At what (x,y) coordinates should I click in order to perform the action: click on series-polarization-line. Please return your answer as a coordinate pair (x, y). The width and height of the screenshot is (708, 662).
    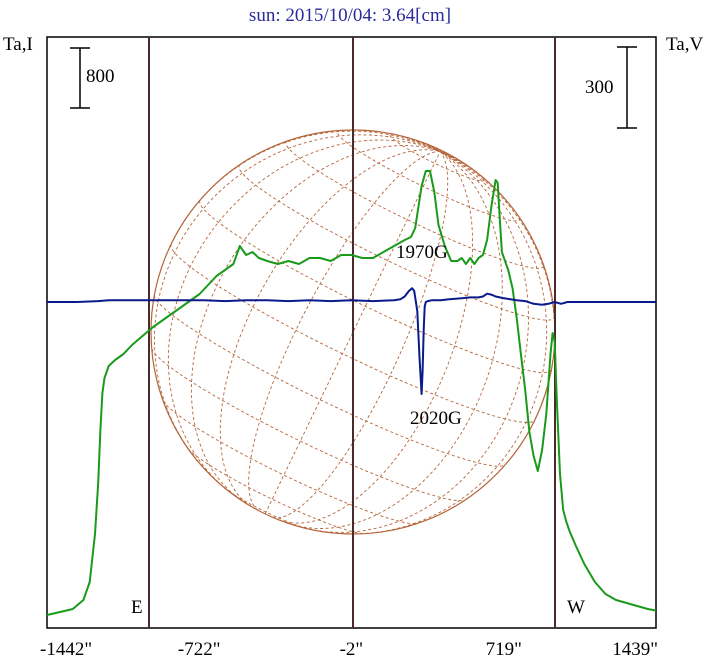
    Looking at the image, I should click on (351, 341).